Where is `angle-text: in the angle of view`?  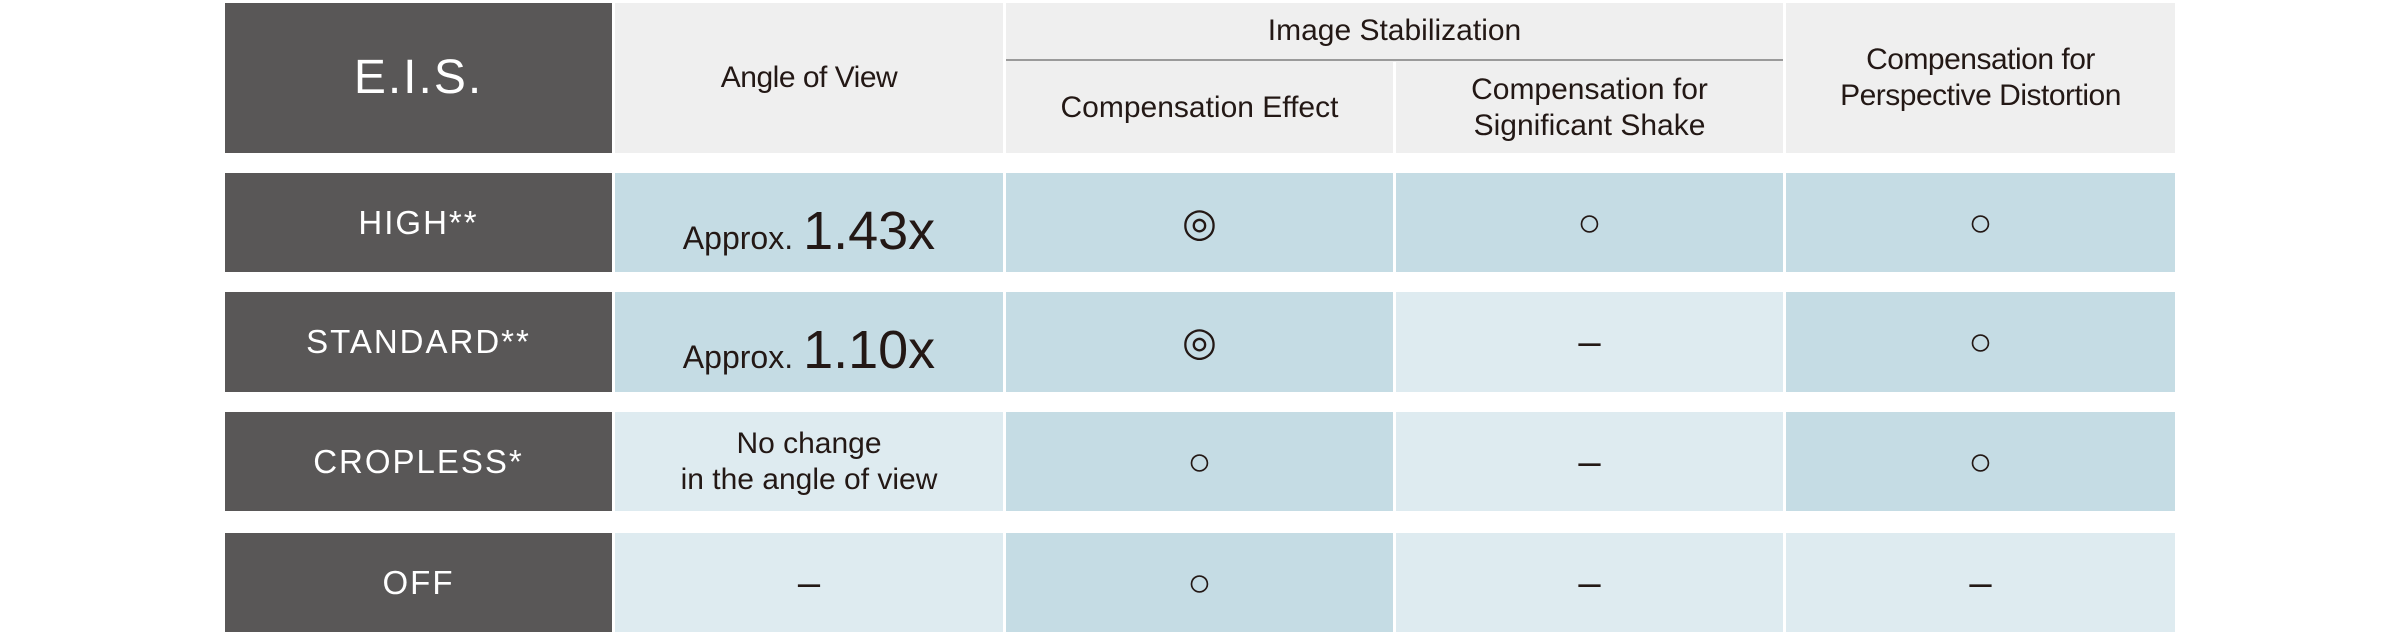 angle-text: in the angle of view is located at coordinates (809, 479).